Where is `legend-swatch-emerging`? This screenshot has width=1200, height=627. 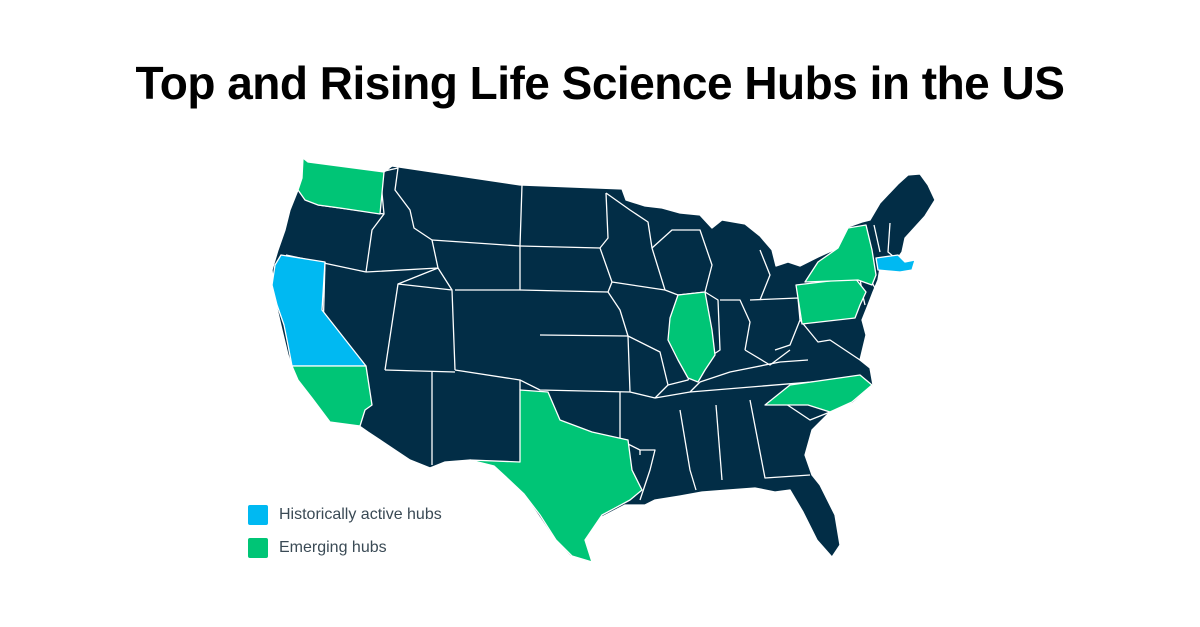 legend-swatch-emerging is located at coordinates (258, 548).